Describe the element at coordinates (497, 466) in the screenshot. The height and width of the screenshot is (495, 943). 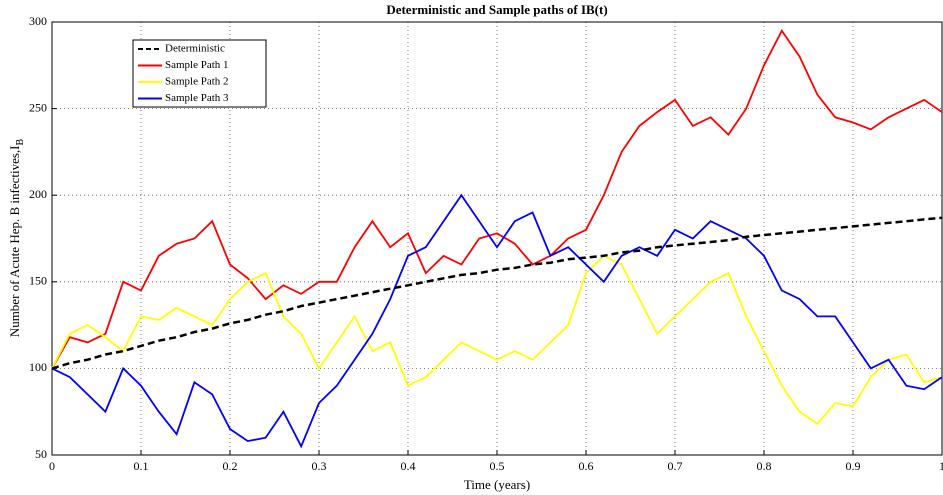
I see `x-tick-label: 0.5` at that location.